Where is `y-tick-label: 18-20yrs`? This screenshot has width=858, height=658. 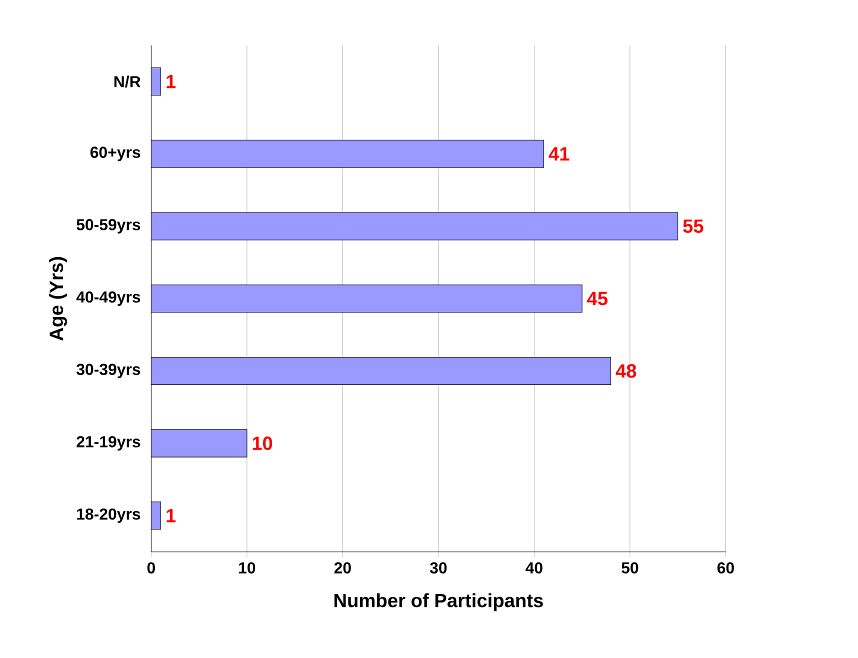
y-tick-label: 18-20yrs is located at coordinates (108, 516).